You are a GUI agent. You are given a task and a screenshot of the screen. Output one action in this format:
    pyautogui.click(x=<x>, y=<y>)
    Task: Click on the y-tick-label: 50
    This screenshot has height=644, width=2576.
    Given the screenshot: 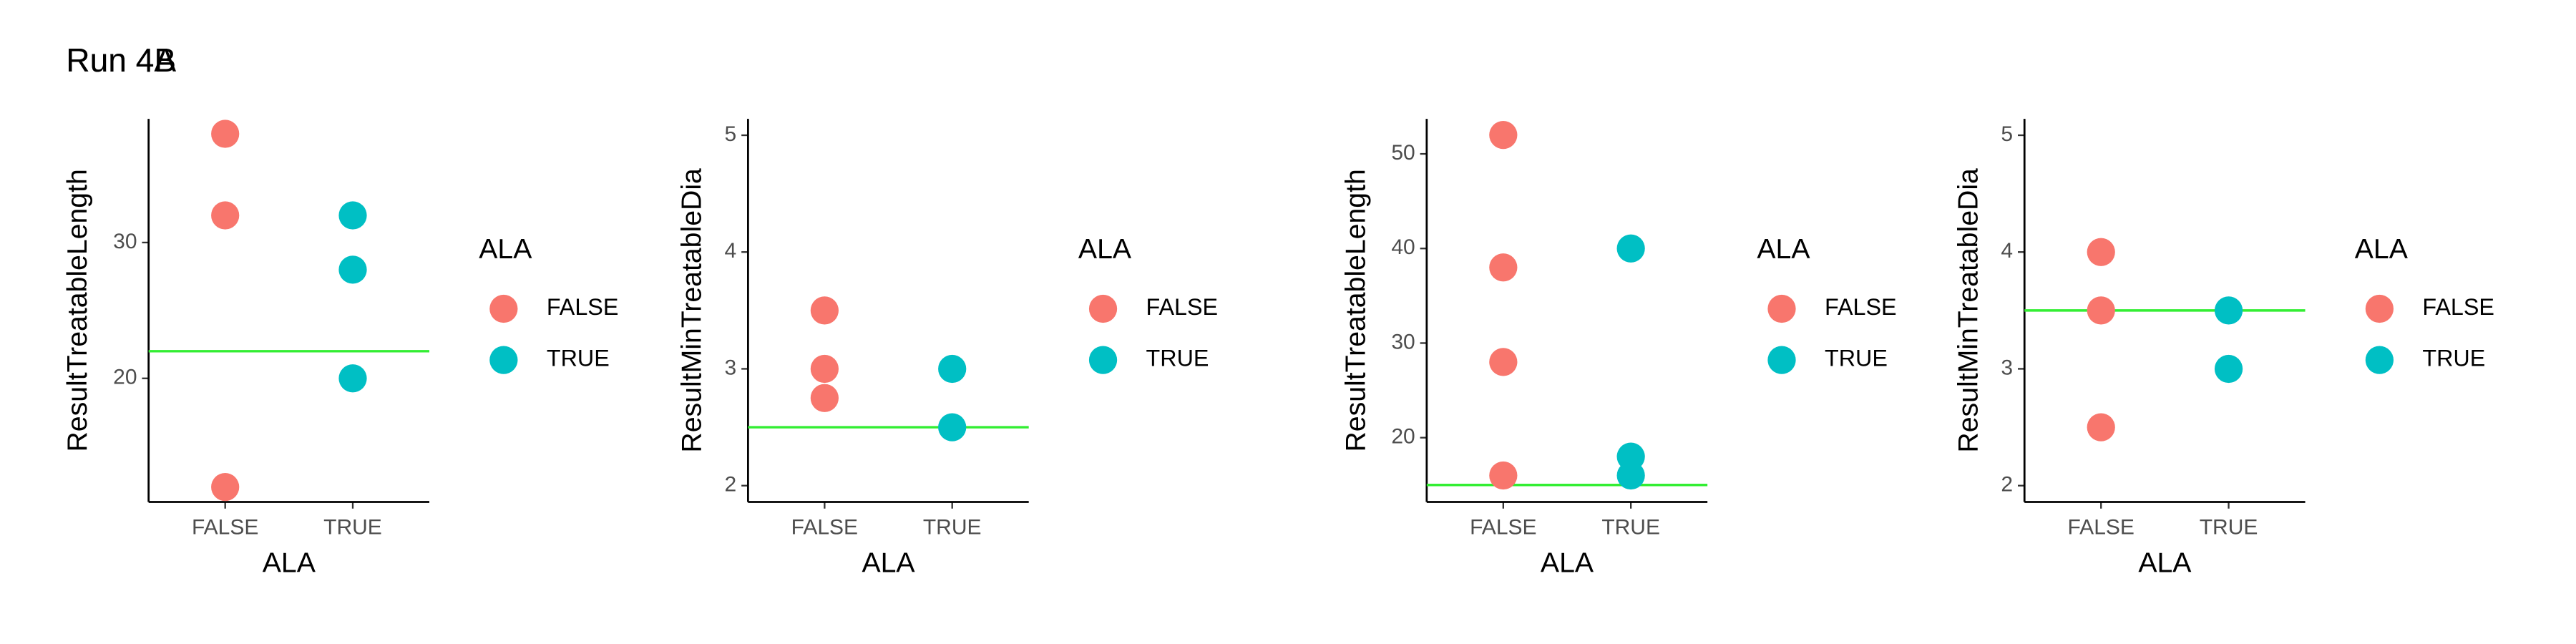 What is the action you would take?
    pyautogui.click(x=1403, y=153)
    